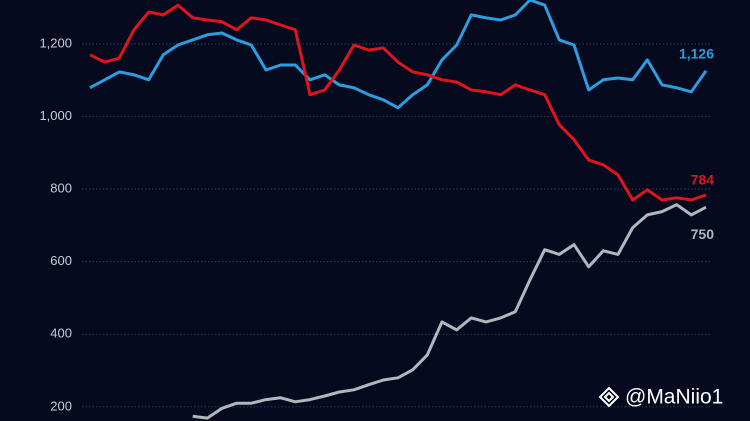 The width and height of the screenshot is (750, 421). I want to click on watermark: @MaNiio1, so click(674, 397).